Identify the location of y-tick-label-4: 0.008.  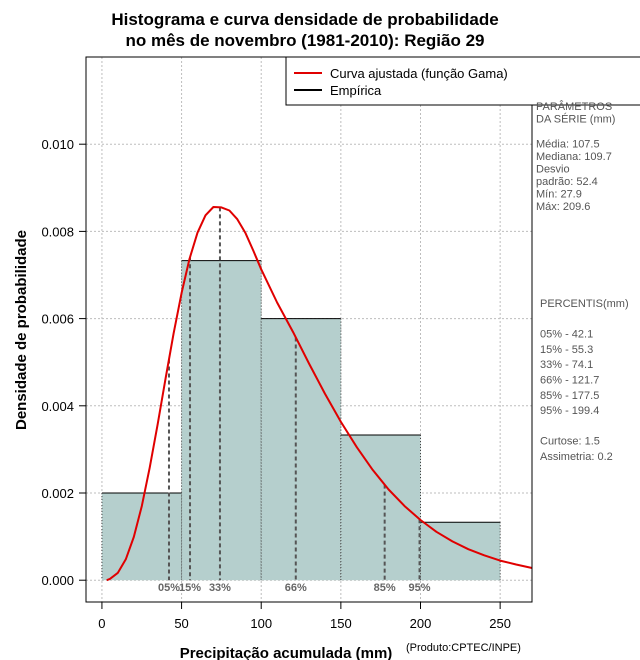
(57, 231).